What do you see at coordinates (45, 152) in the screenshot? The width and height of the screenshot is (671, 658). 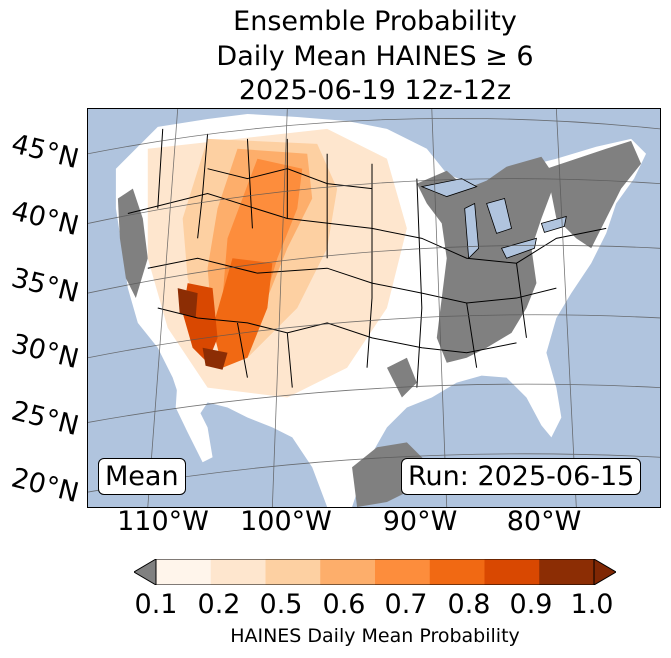 I see `lat-label-45: 45°N` at bounding box center [45, 152].